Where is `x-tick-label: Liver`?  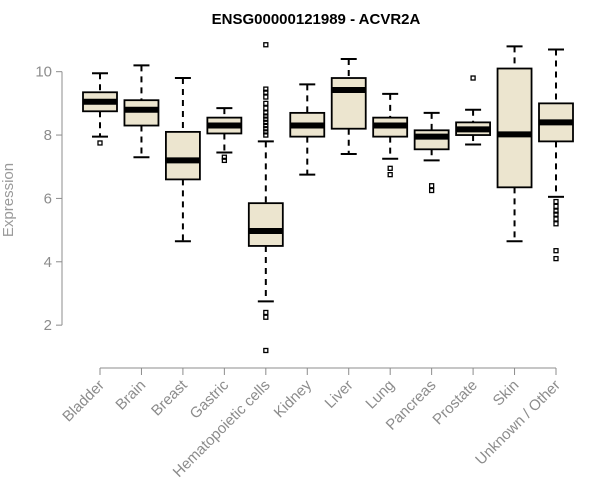
x-tick-label: Liver is located at coordinates (339, 394).